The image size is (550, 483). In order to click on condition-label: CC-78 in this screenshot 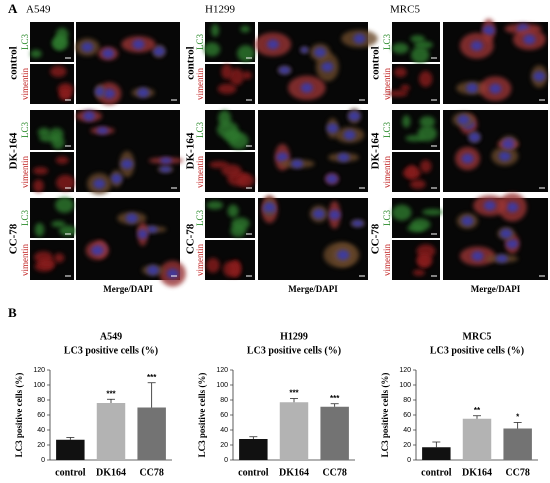, I will do `click(376, 238)`.